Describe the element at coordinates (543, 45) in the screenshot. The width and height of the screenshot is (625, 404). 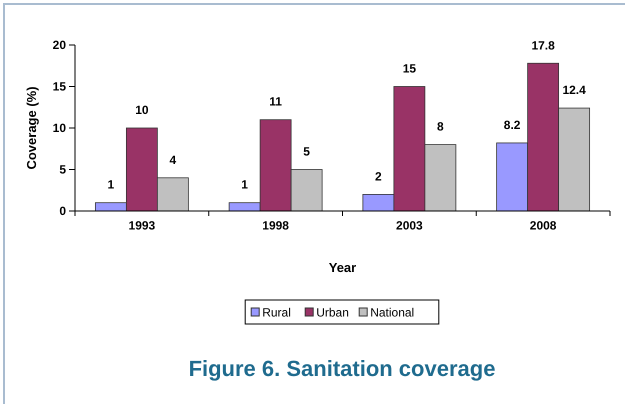
I see `data-label: 17.8` at that location.